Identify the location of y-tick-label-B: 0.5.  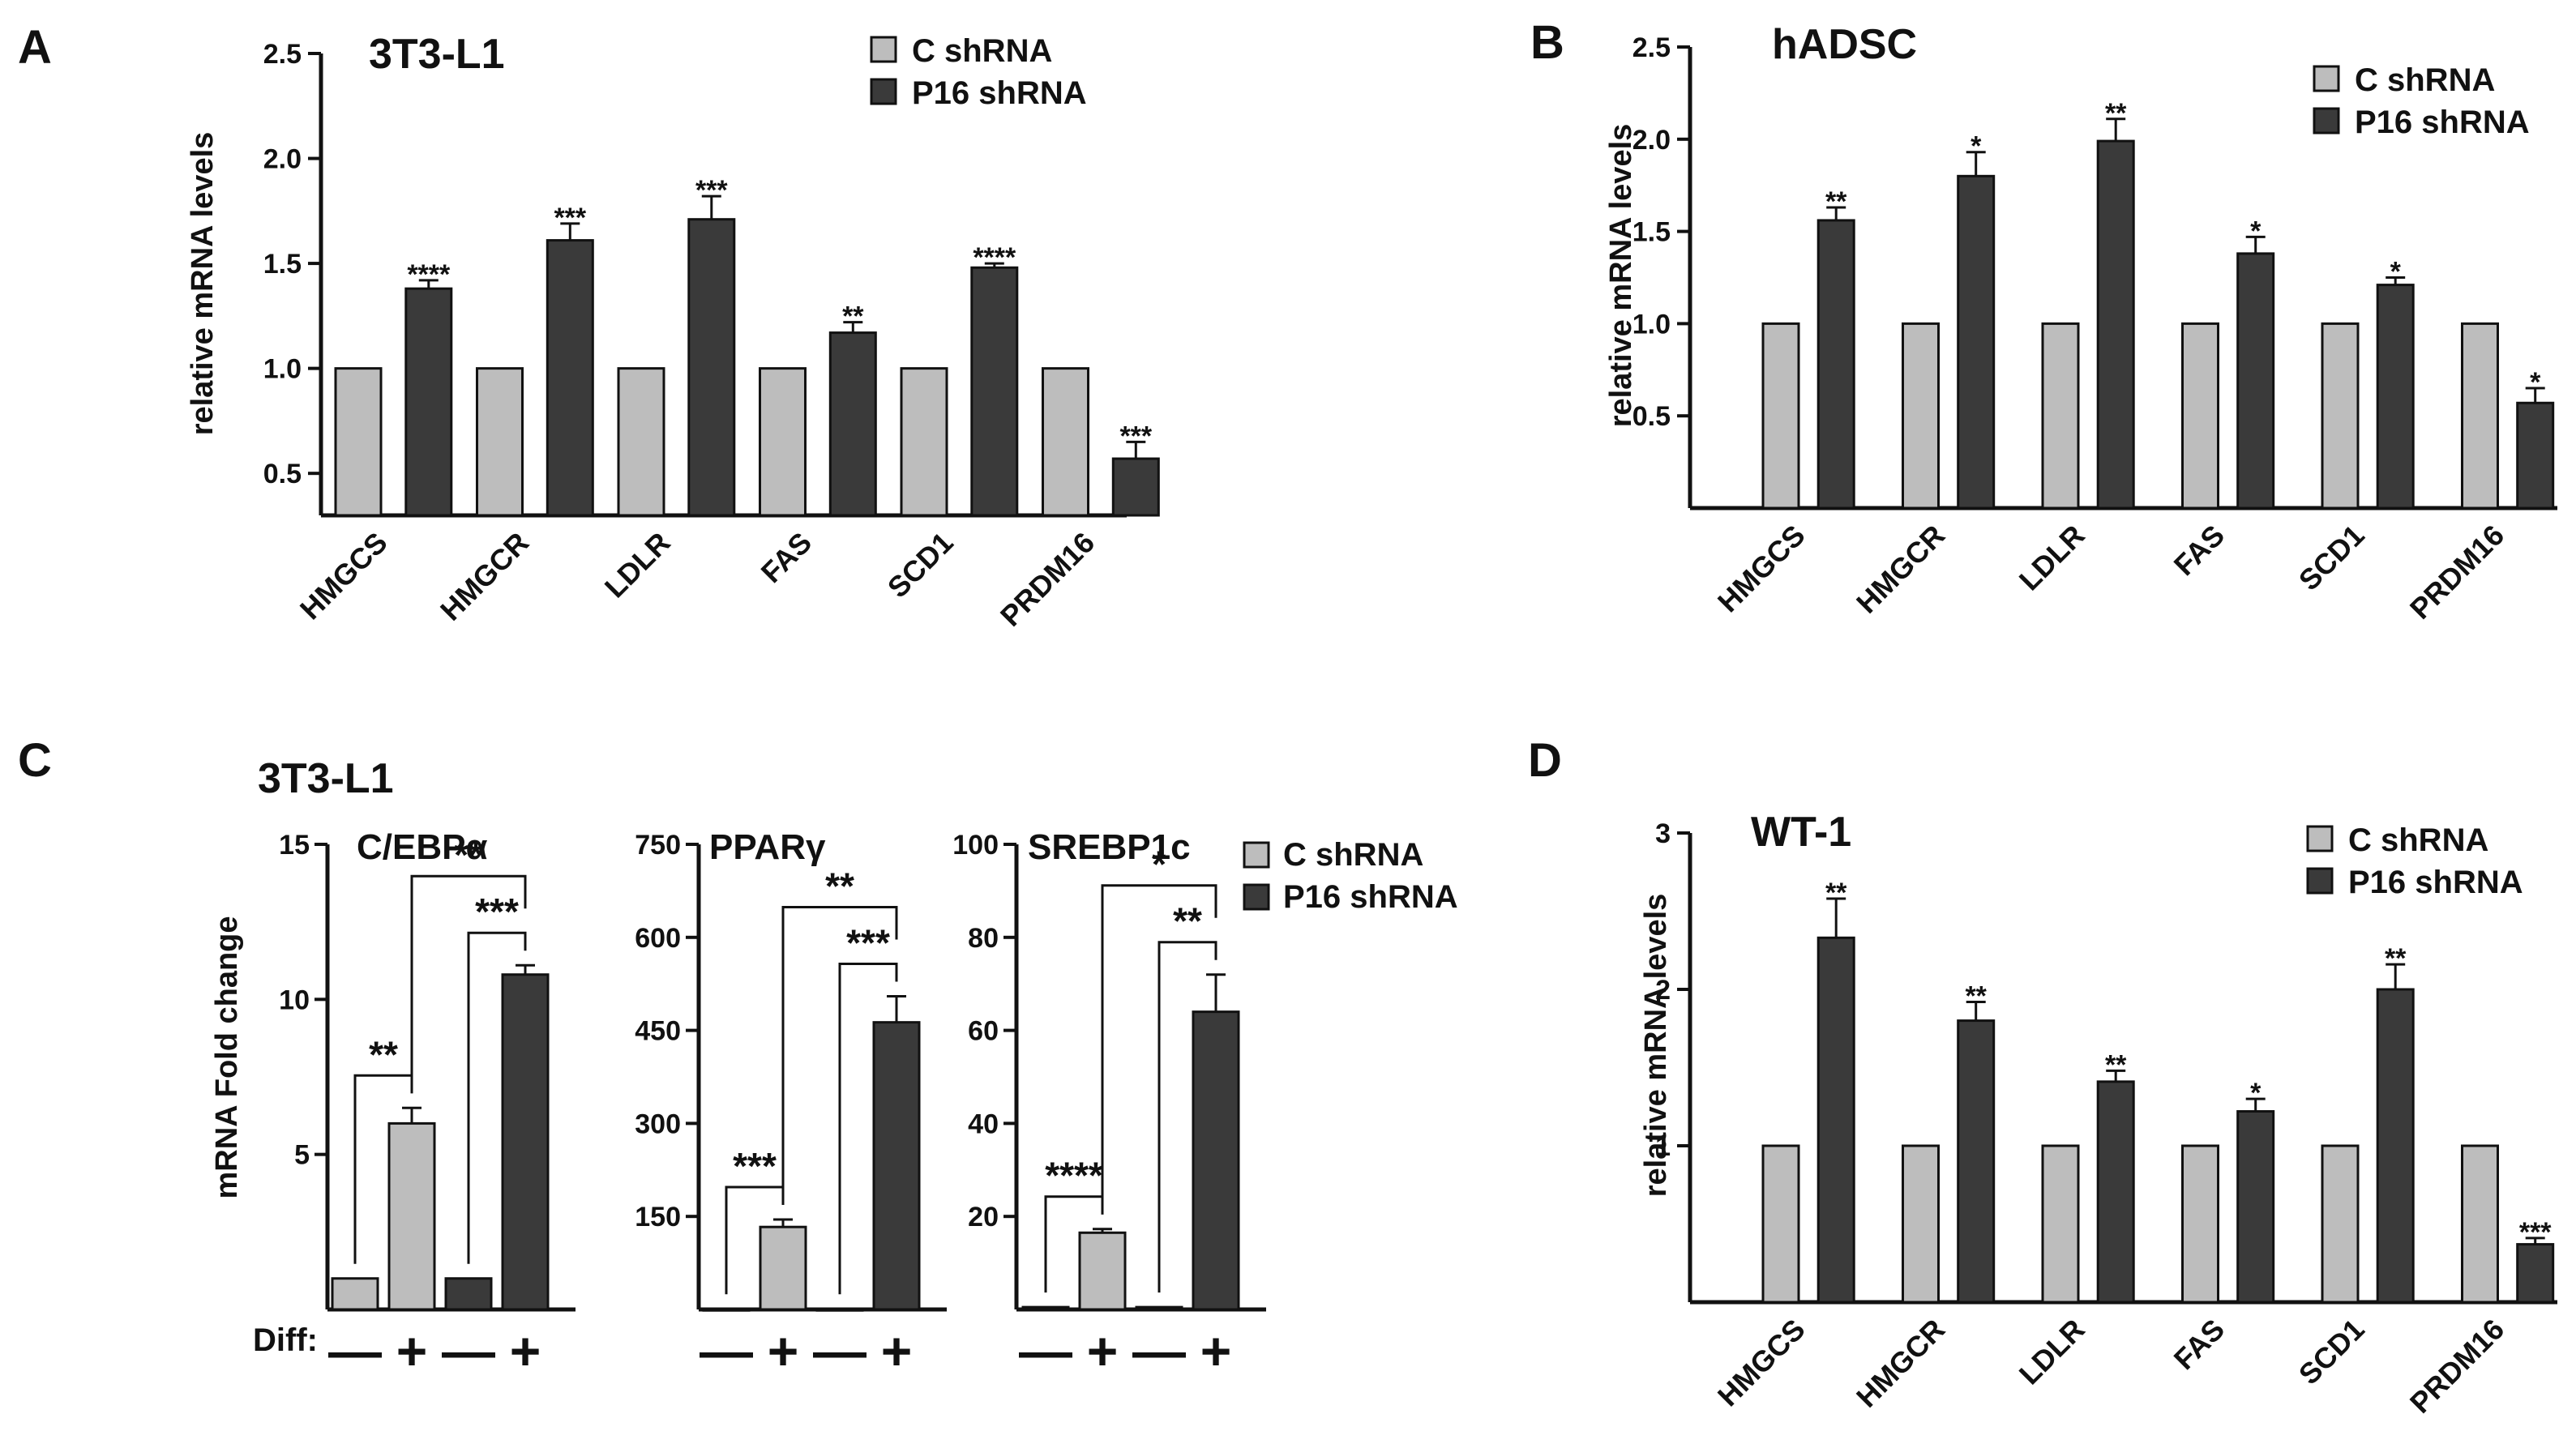
(1651, 416).